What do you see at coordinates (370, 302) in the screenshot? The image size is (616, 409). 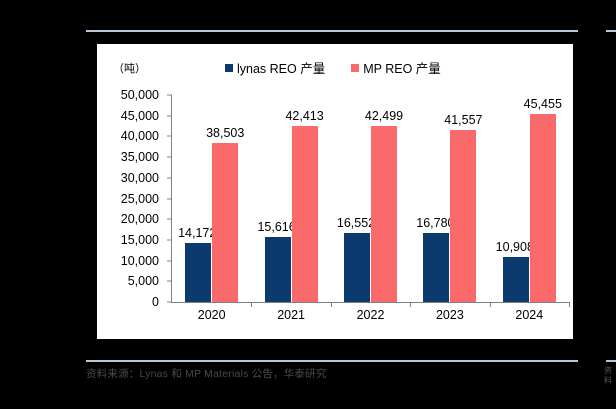 I see `x-axis-line` at bounding box center [370, 302].